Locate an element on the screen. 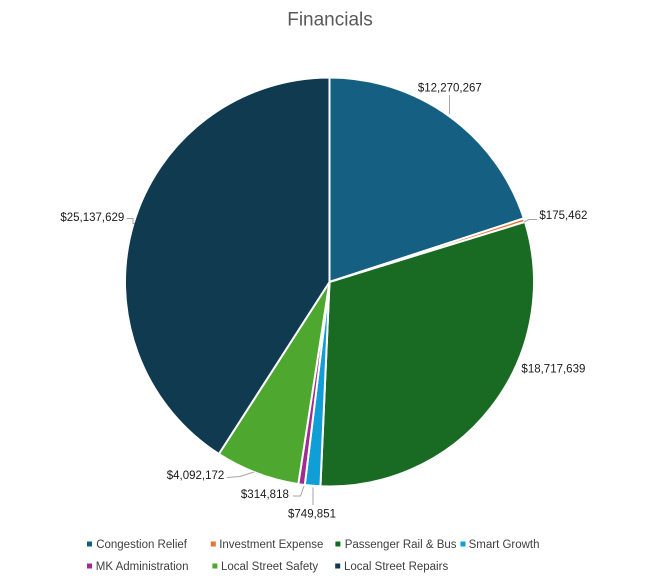  svg-text: Local Street Safety is located at coordinates (269, 567).